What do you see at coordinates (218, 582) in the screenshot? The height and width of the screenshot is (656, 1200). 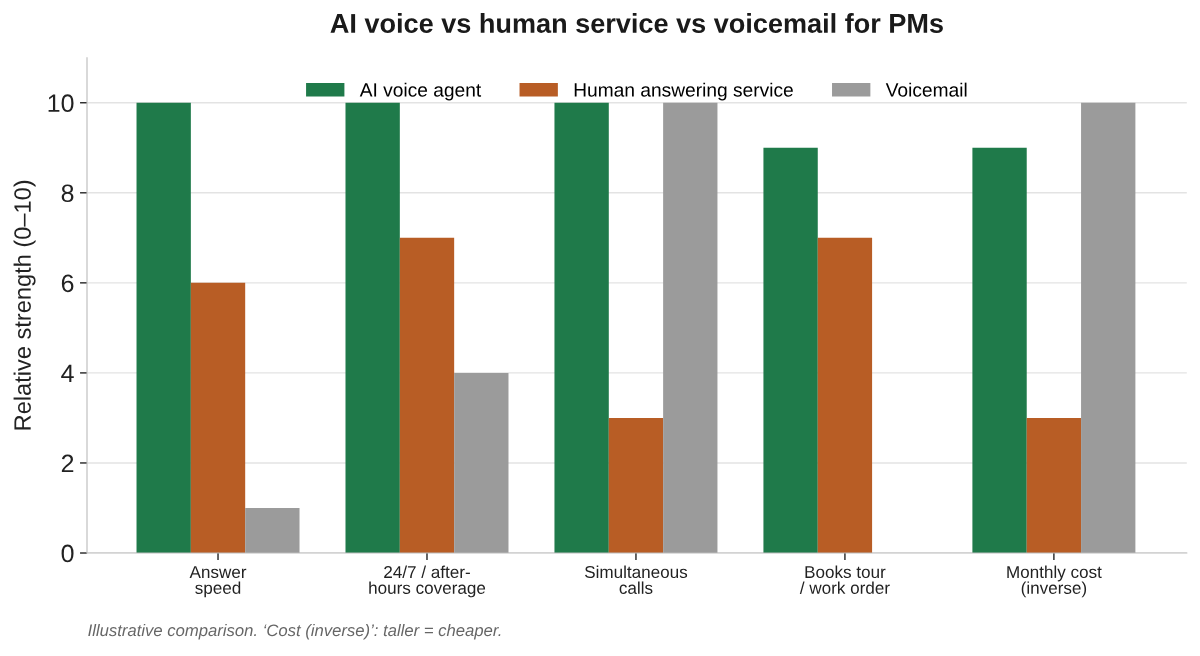 I see `x-tick-label: Answer speed` at bounding box center [218, 582].